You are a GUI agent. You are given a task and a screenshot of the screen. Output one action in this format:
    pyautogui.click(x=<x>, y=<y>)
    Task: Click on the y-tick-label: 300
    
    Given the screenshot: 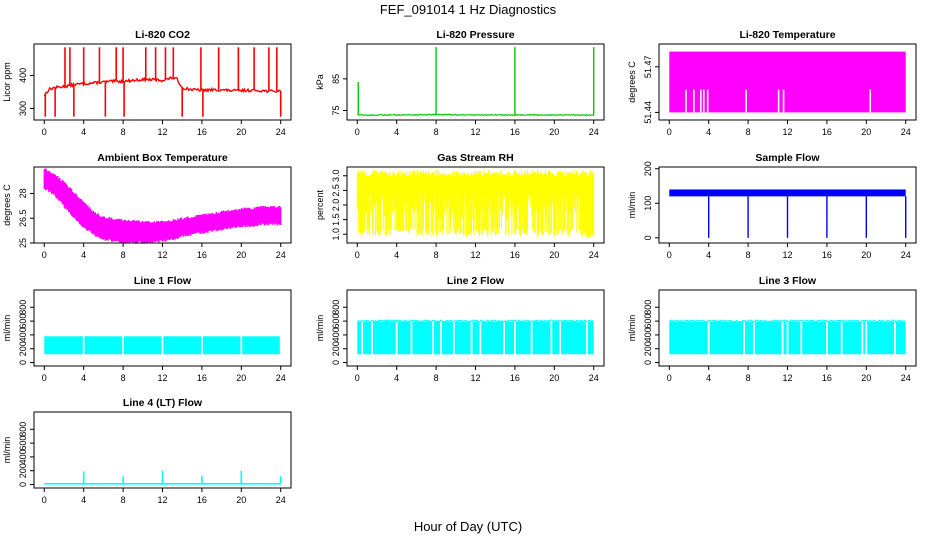 What is the action you would take?
    pyautogui.click(x=23, y=108)
    